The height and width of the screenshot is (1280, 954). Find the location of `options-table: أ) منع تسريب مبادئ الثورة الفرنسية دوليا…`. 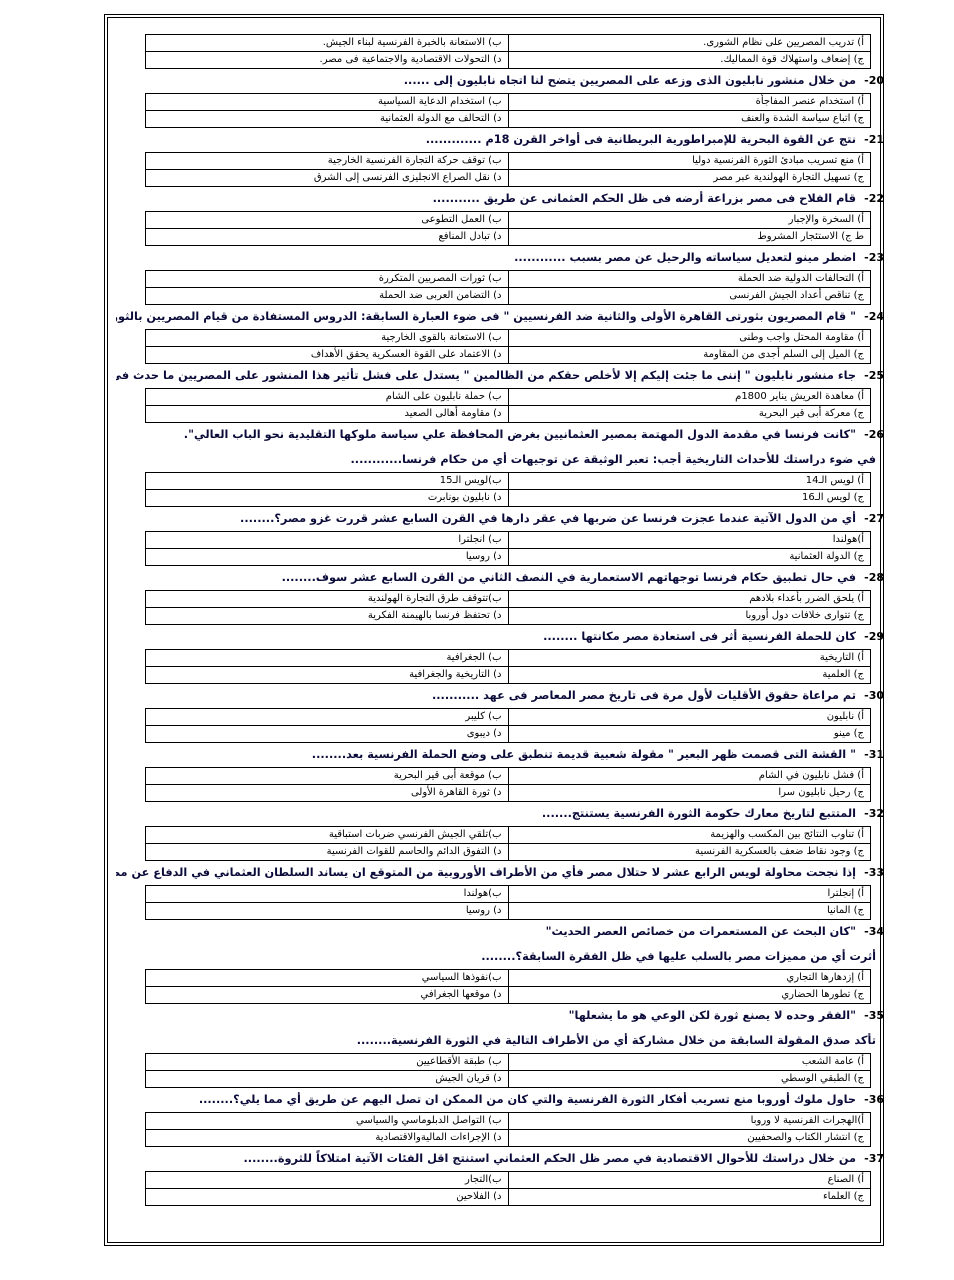

options-table: أ) منع تسريب مبادئ الثورة الفرنسية دوليا… is located at coordinates (508, 169).